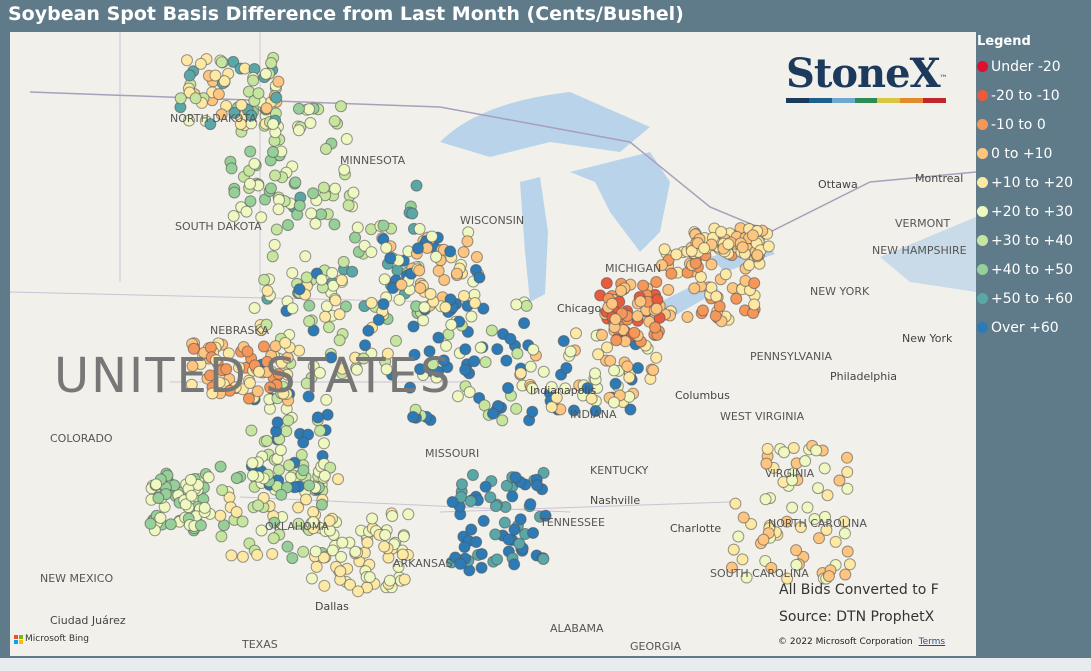 This screenshot has width=1091, height=671. What do you see at coordinates (1025, 269) in the screenshot?
I see `legend-item: +40 to +50` at bounding box center [1025, 269].